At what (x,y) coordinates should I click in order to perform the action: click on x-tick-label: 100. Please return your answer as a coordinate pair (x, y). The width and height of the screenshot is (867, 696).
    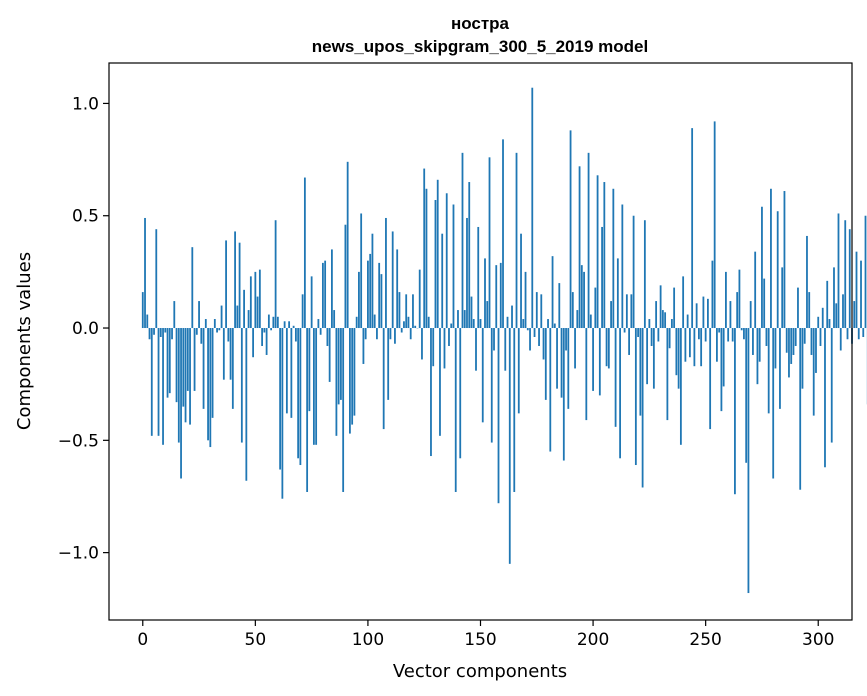
    Looking at the image, I should click on (368, 640).